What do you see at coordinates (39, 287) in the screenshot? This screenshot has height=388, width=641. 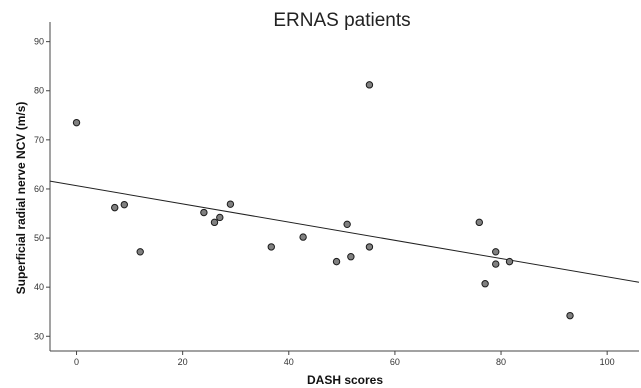 I see `y-tick-label: 40` at bounding box center [39, 287].